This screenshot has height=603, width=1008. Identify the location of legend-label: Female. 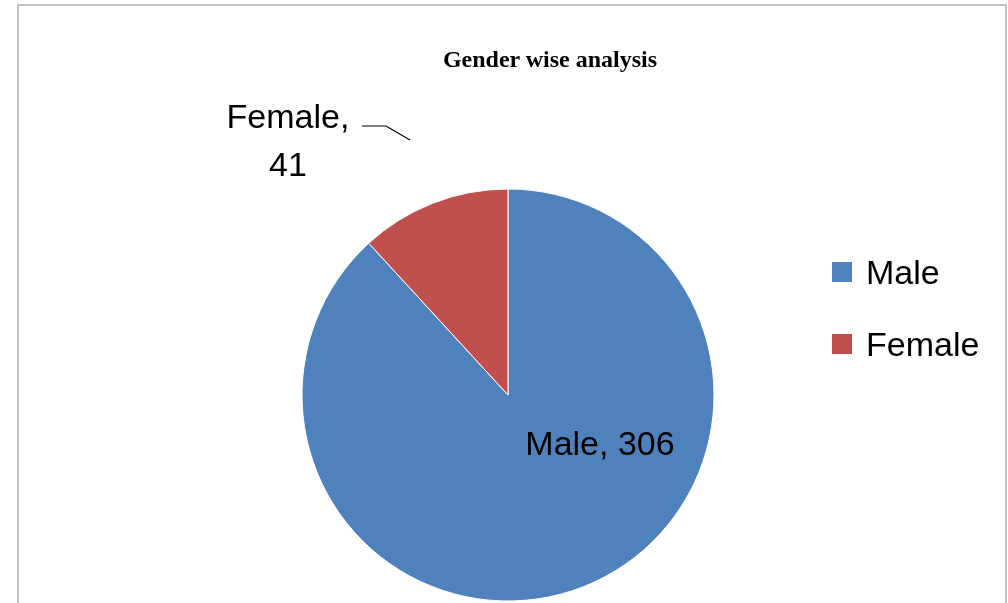
(923, 344).